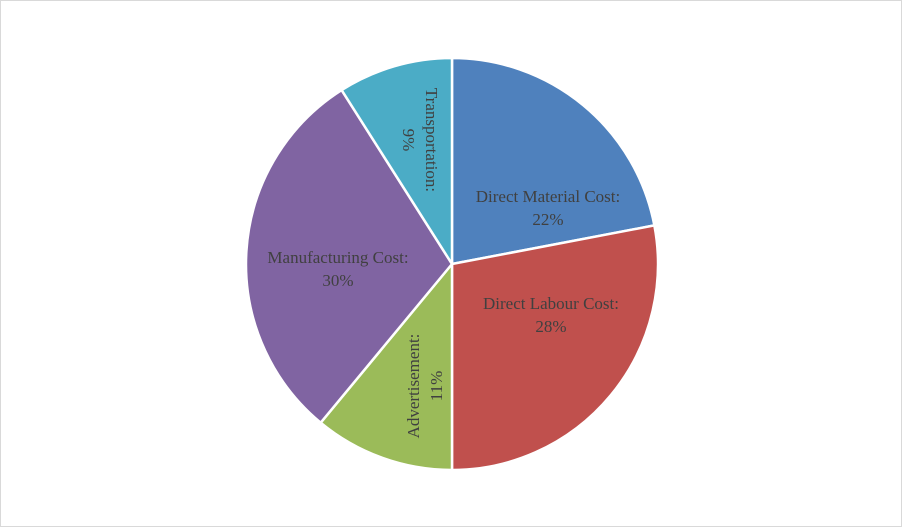 The image size is (902, 527). I want to click on pie-slice-direct-material-cost, so click(553, 161).